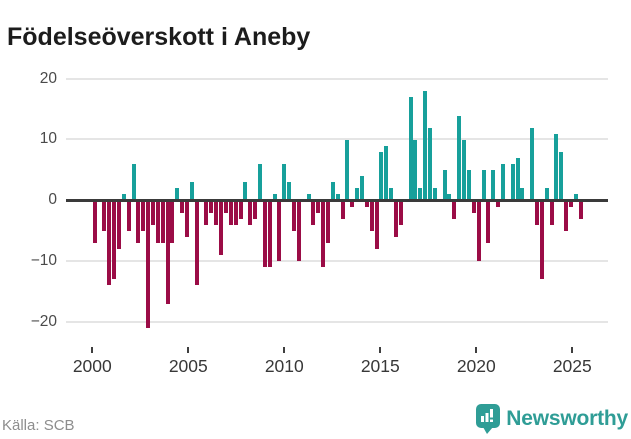 The height and width of the screenshot is (439, 631). Describe the element at coordinates (48, 138) in the screenshot. I see `y-tick-label: 10` at that location.